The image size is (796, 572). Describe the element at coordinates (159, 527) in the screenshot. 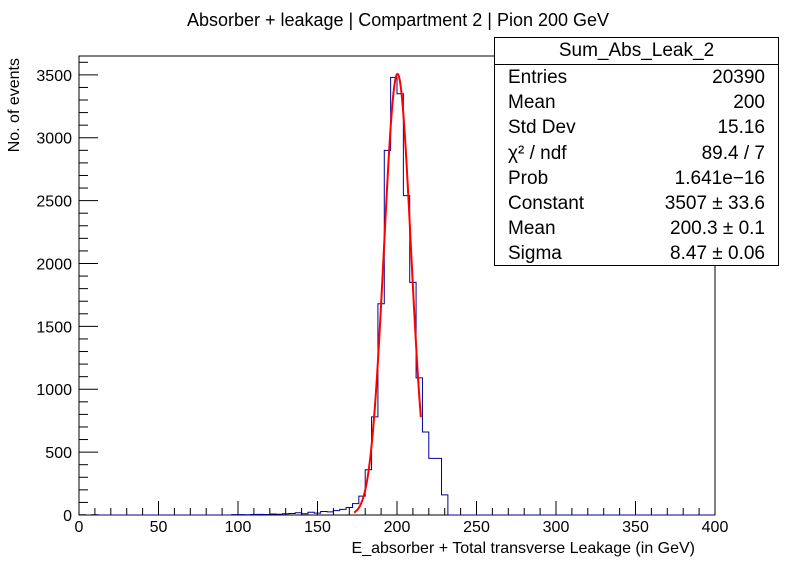

I see `x-tick-label: 50` at that location.